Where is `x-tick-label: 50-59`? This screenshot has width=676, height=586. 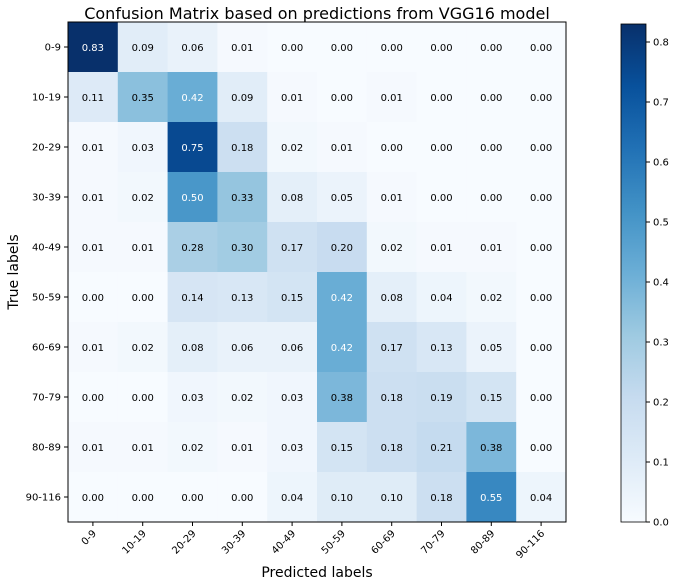 x-tick-label: 50-59 is located at coordinates (334, 542).